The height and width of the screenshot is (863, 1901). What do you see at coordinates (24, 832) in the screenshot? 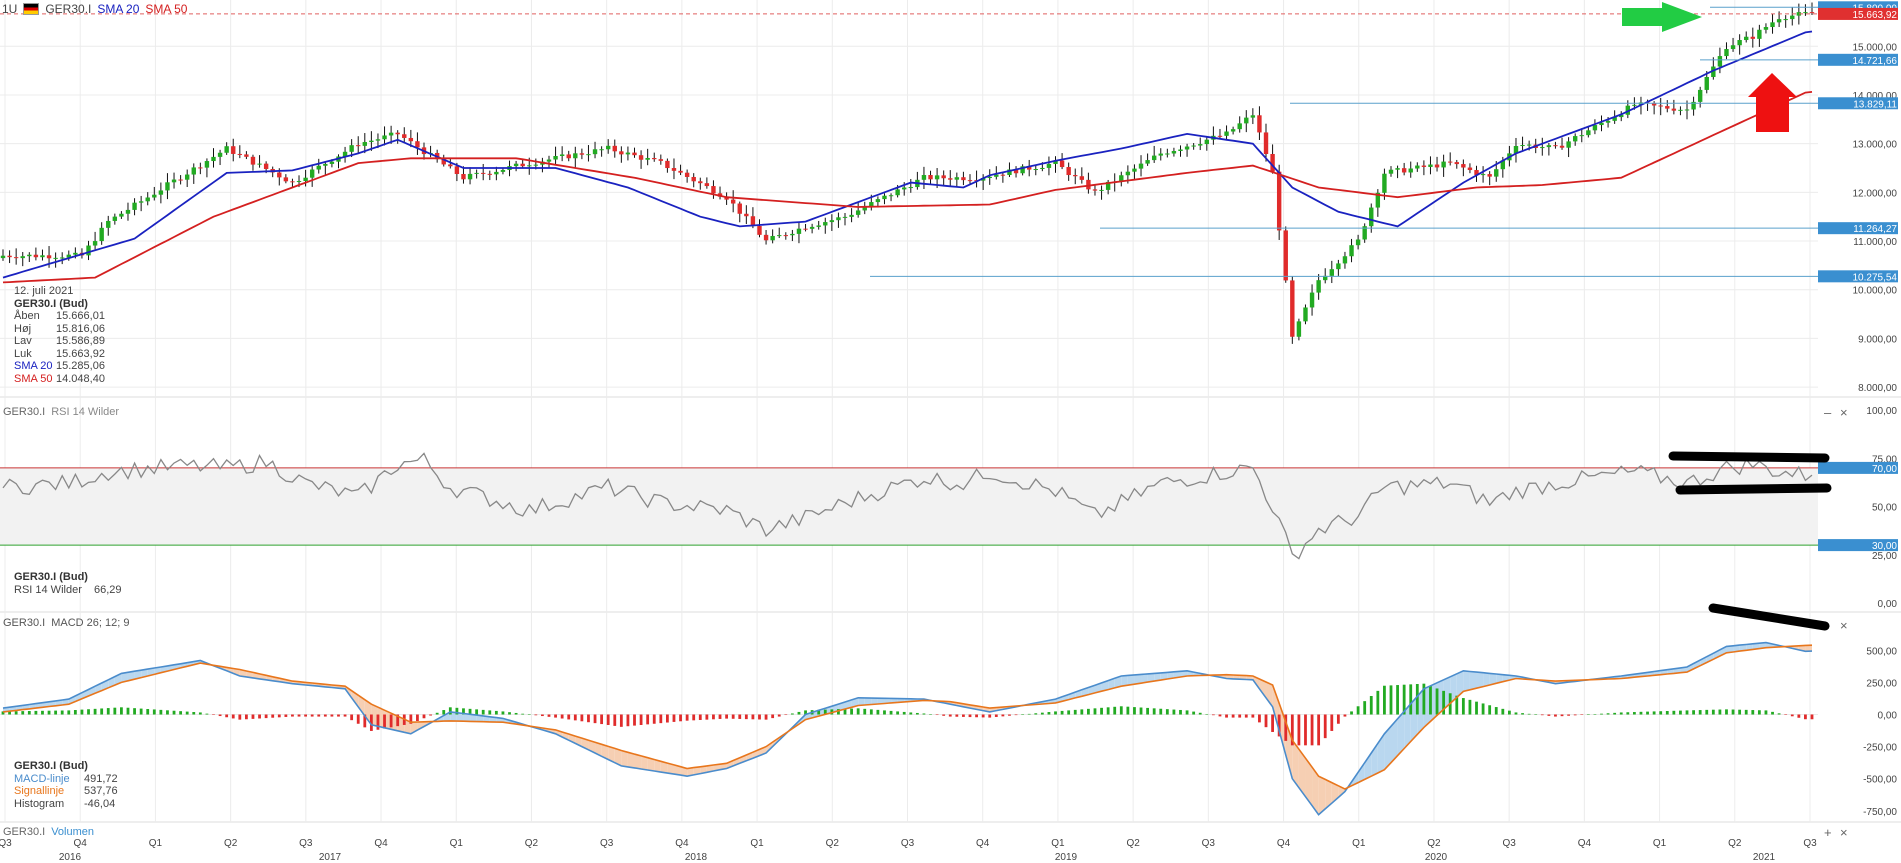
I see `volume-symbol: GER30.I` at bounding box center [24, 832].